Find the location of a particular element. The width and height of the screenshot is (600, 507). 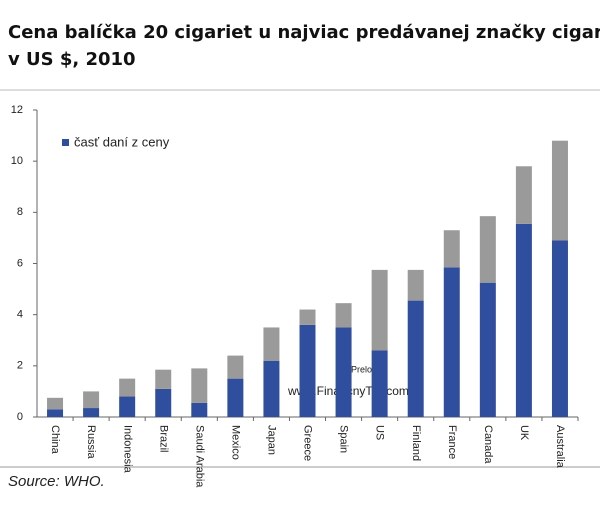

y-tick-label: 10 is located at coordinates (17, 161).